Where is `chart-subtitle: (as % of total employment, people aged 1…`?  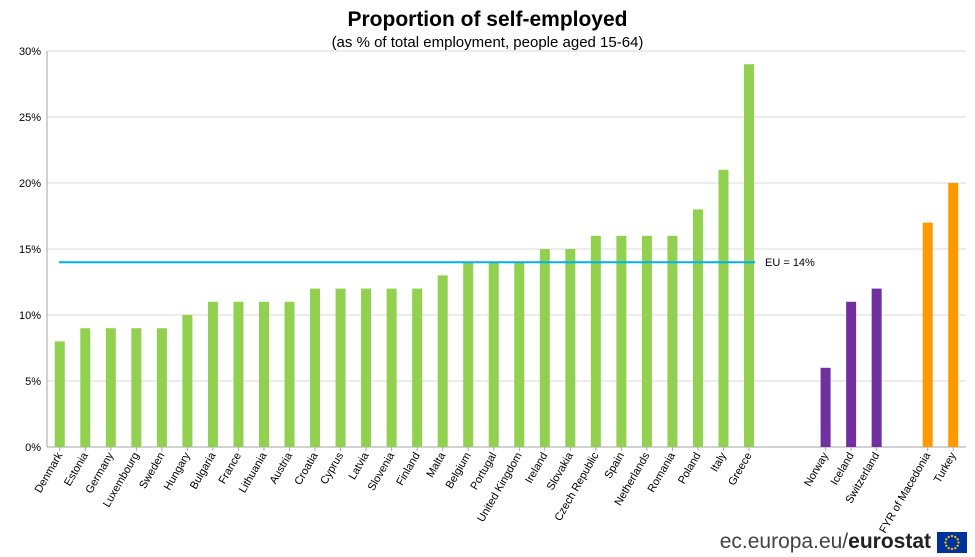
chart-subtitle: (as % of total employment, people aged 1… is located at coordinates (487, 42).